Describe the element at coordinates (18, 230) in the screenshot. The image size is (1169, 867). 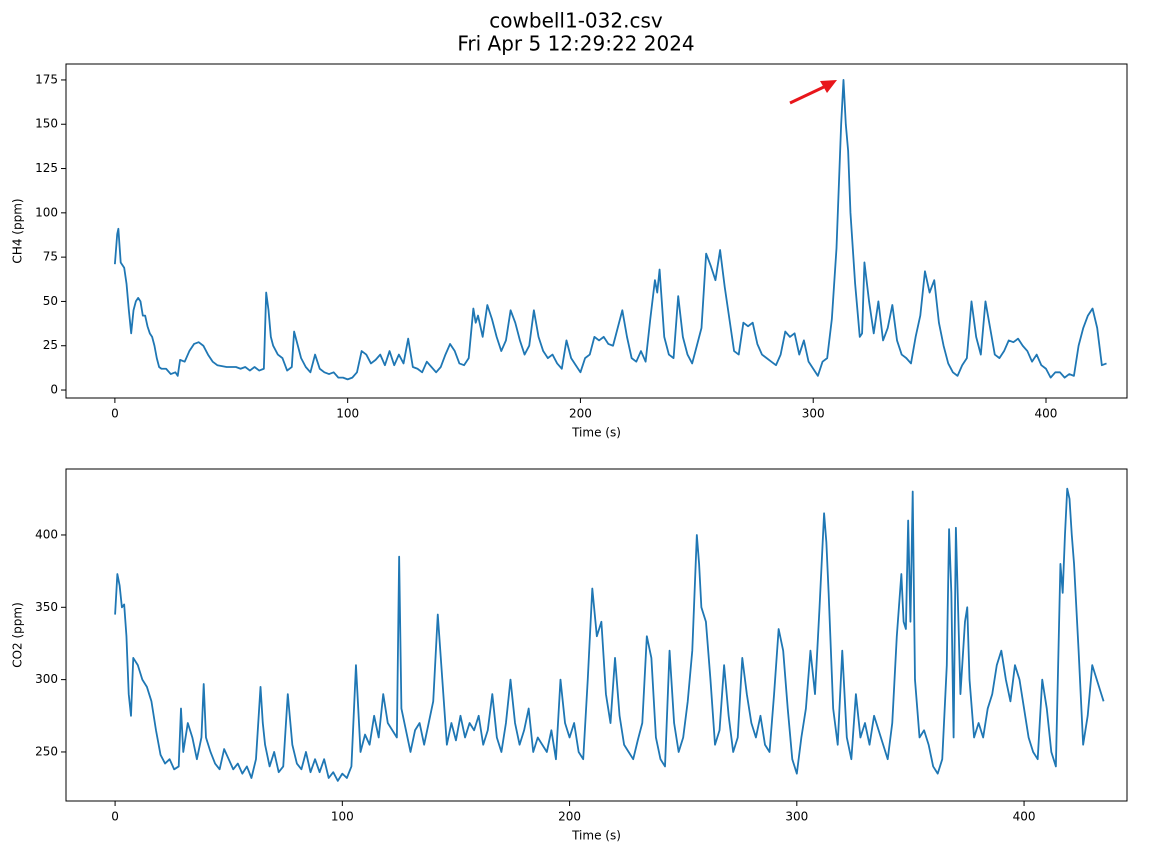
I see `y-axis-label: CH4 (ppm)` at that location.